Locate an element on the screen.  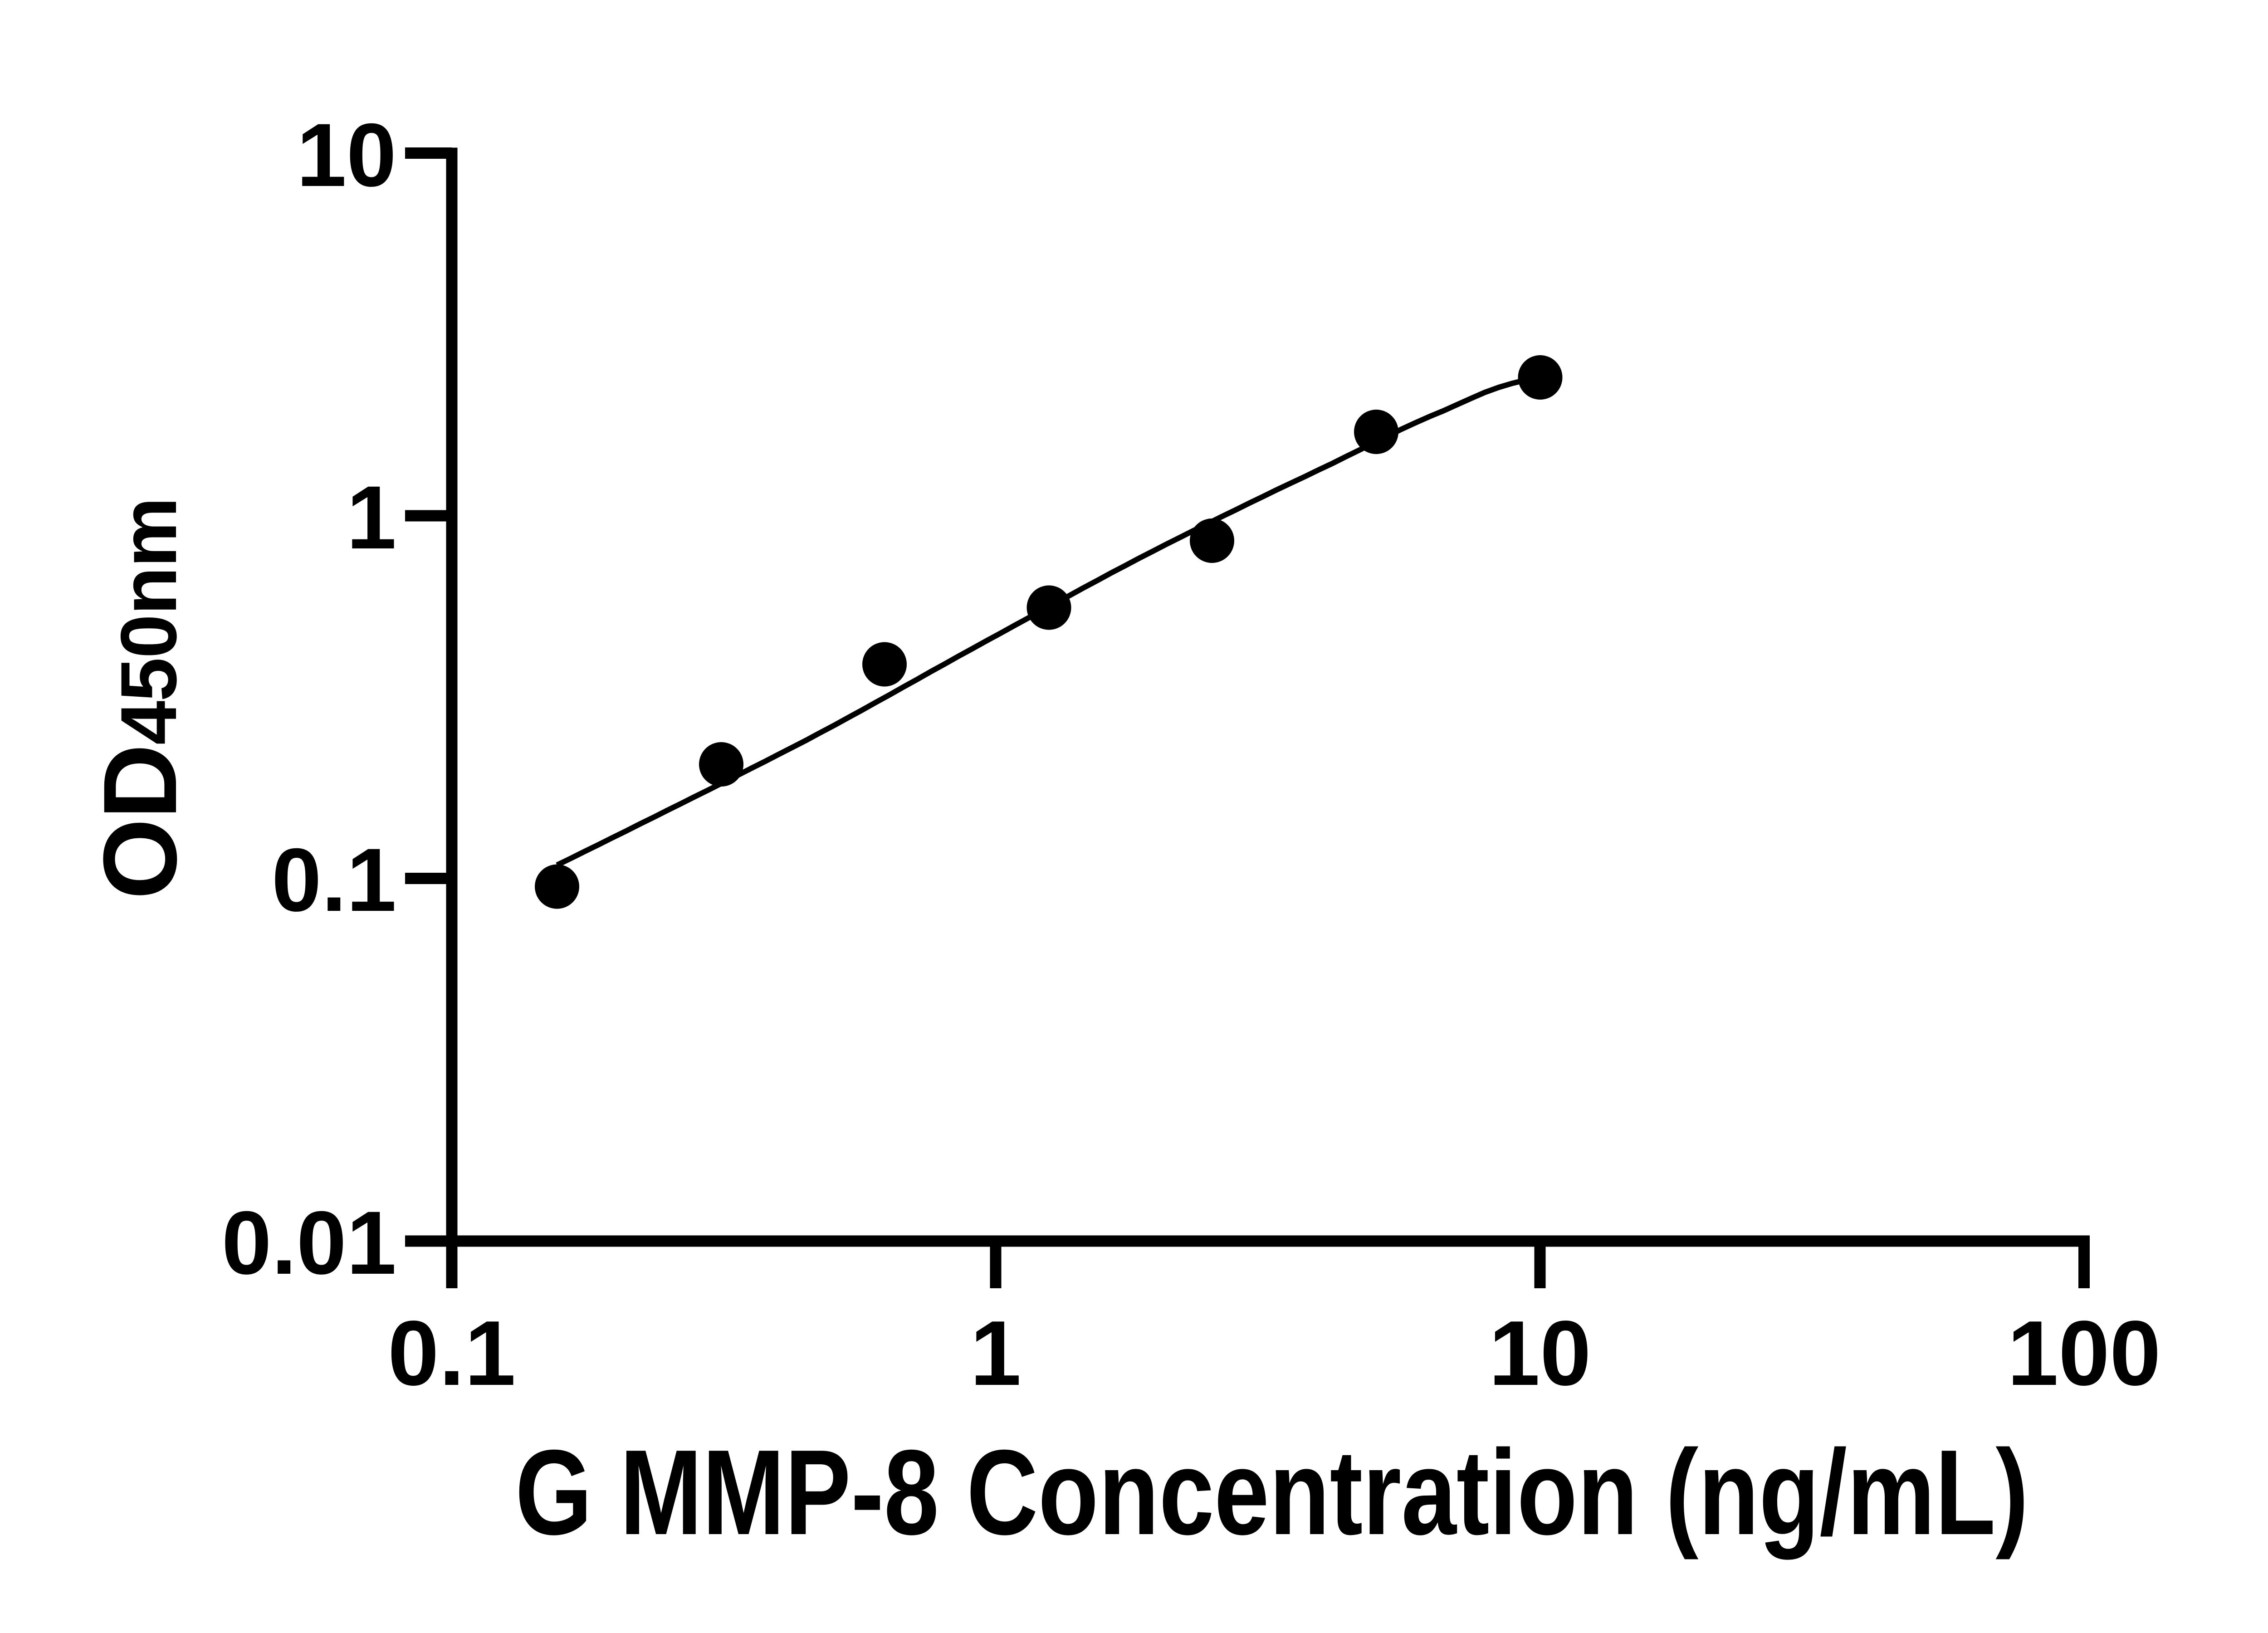
svg-text: G MMP-8 Concentration (ng/mL) is located at coordinates (1271, 1492).